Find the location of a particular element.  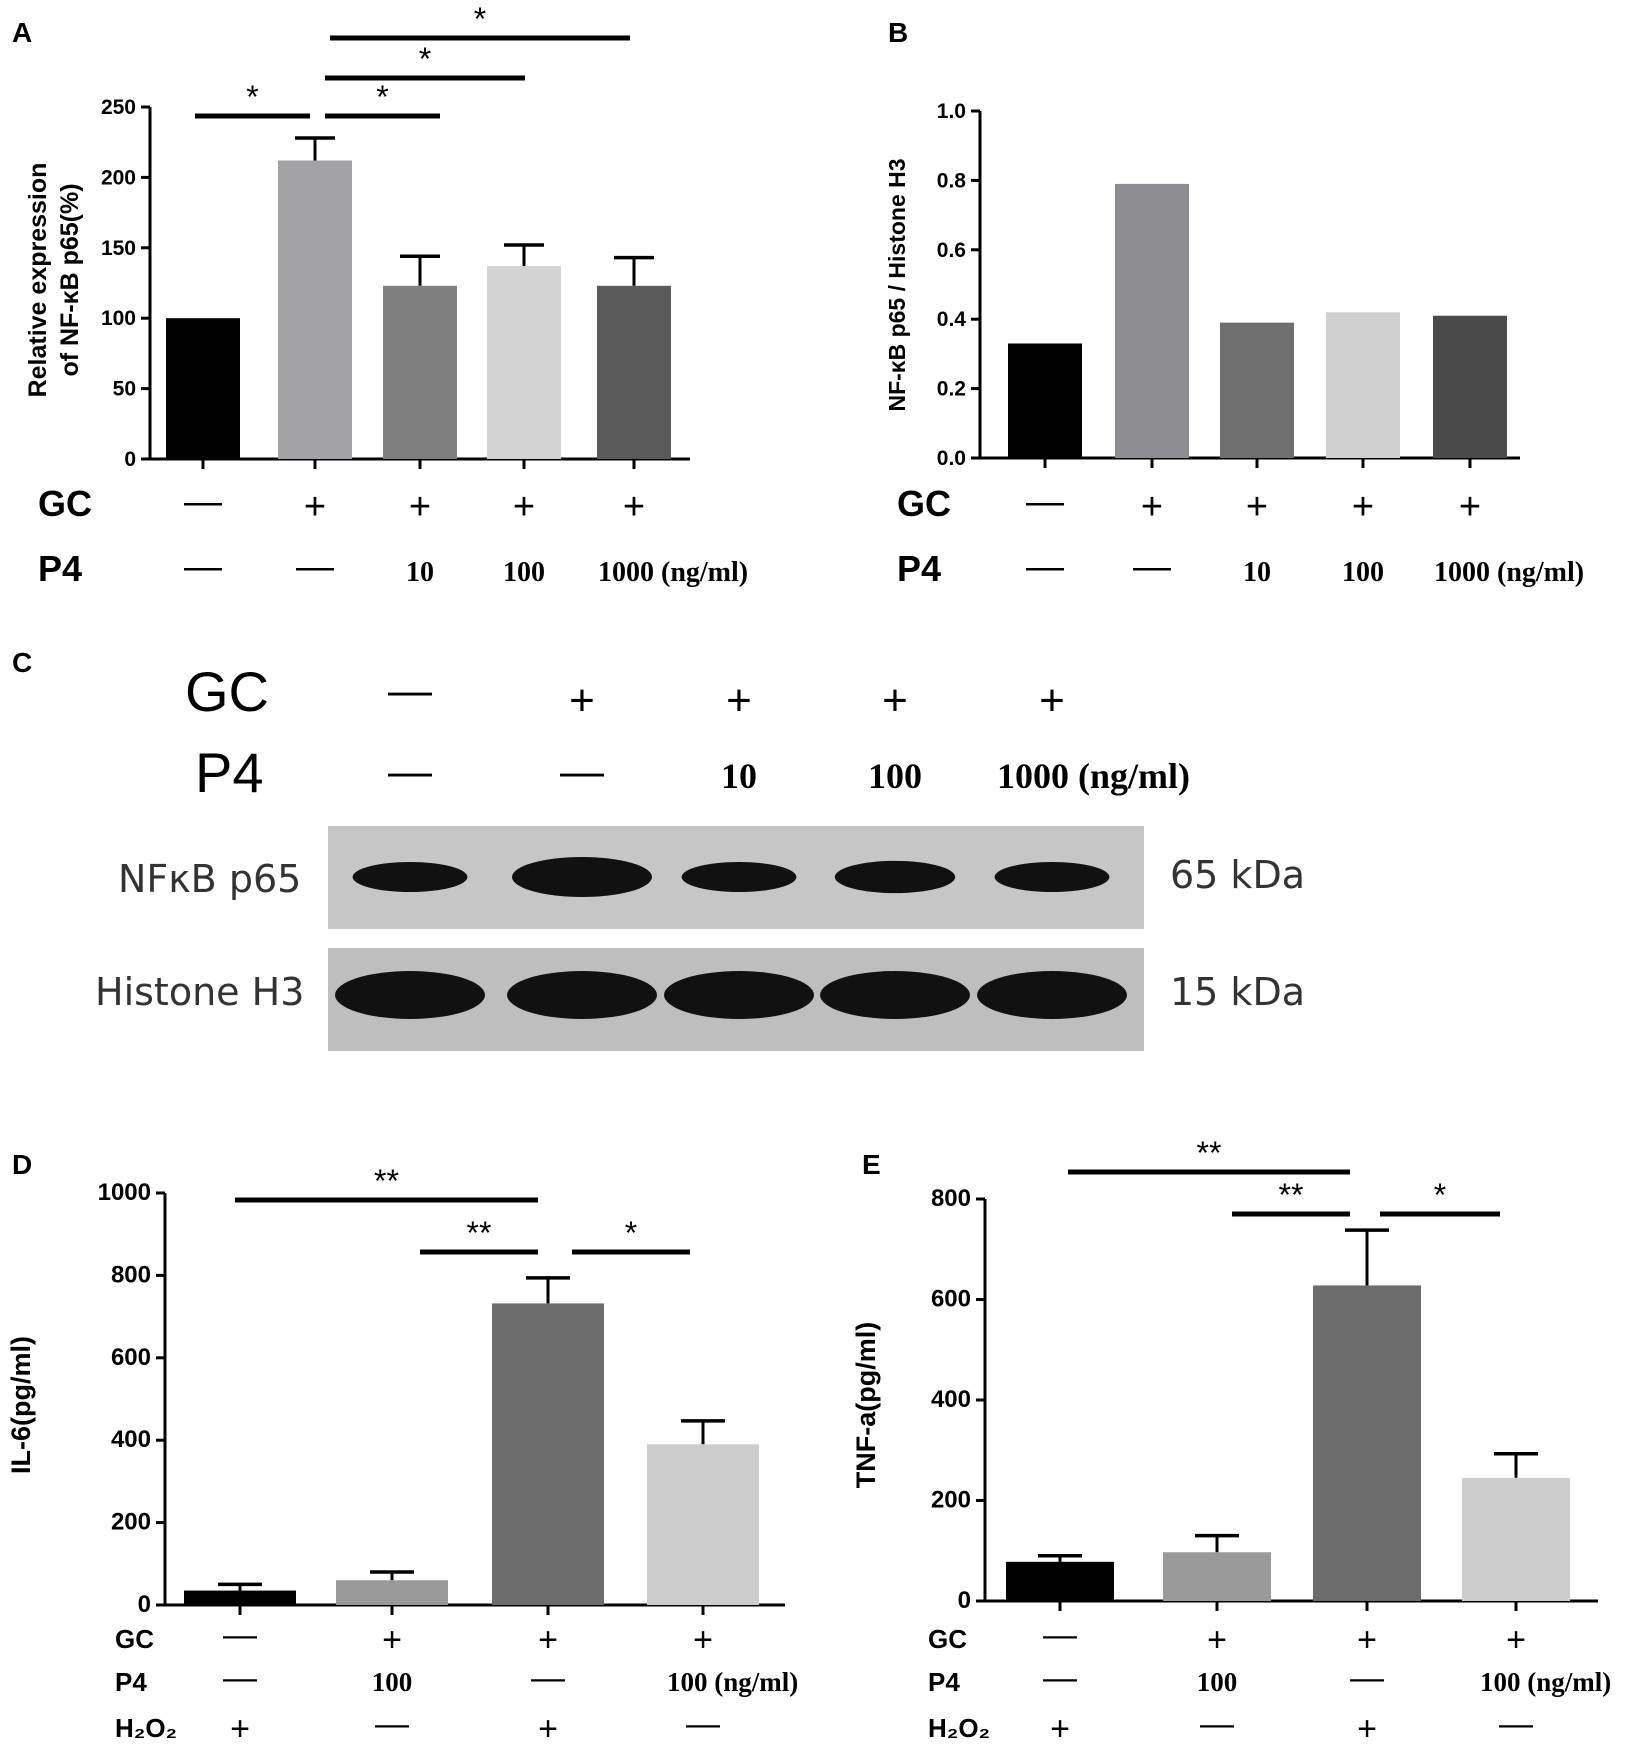

chart-b-y-tick-label: 0.0 is located at coordinates (951, 458).